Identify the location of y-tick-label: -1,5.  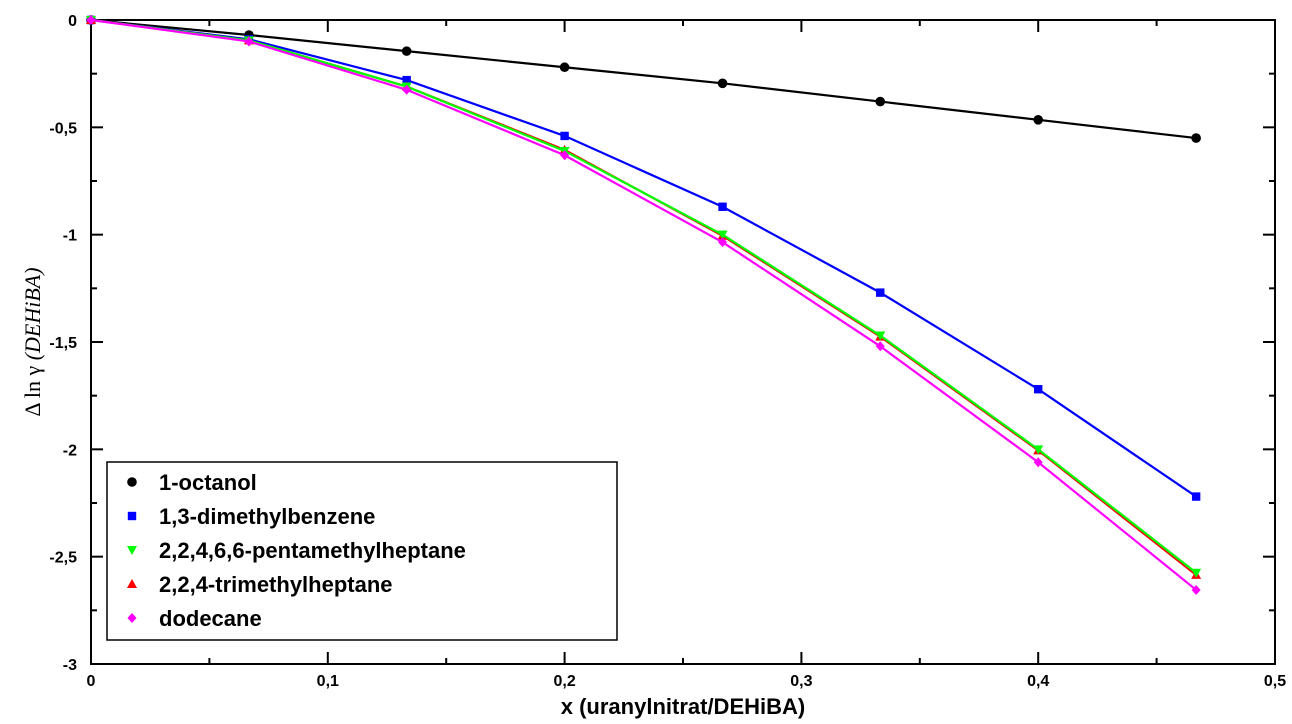
(63, 343).